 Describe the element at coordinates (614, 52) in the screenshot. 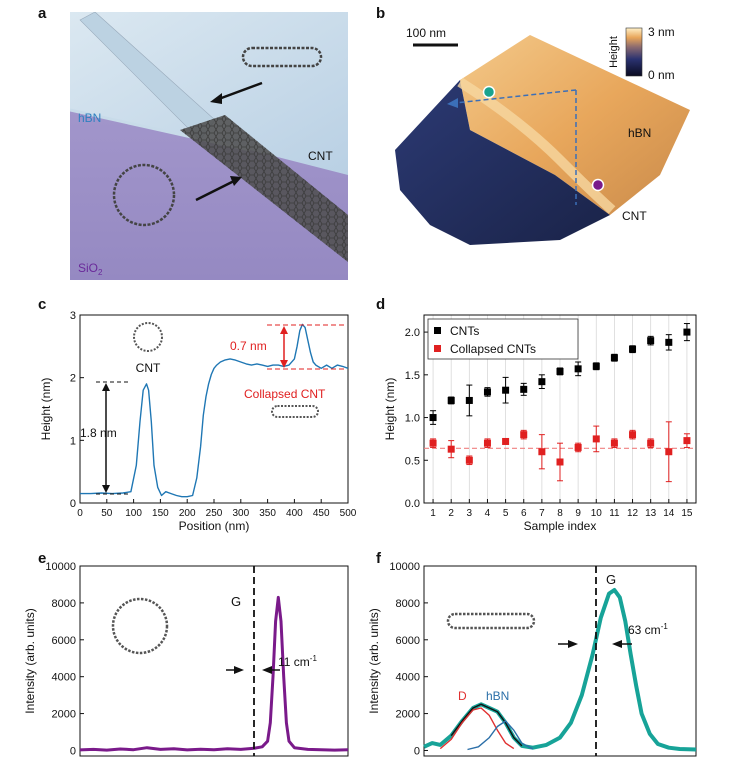

I see `colorbar-title: Height` at that location.